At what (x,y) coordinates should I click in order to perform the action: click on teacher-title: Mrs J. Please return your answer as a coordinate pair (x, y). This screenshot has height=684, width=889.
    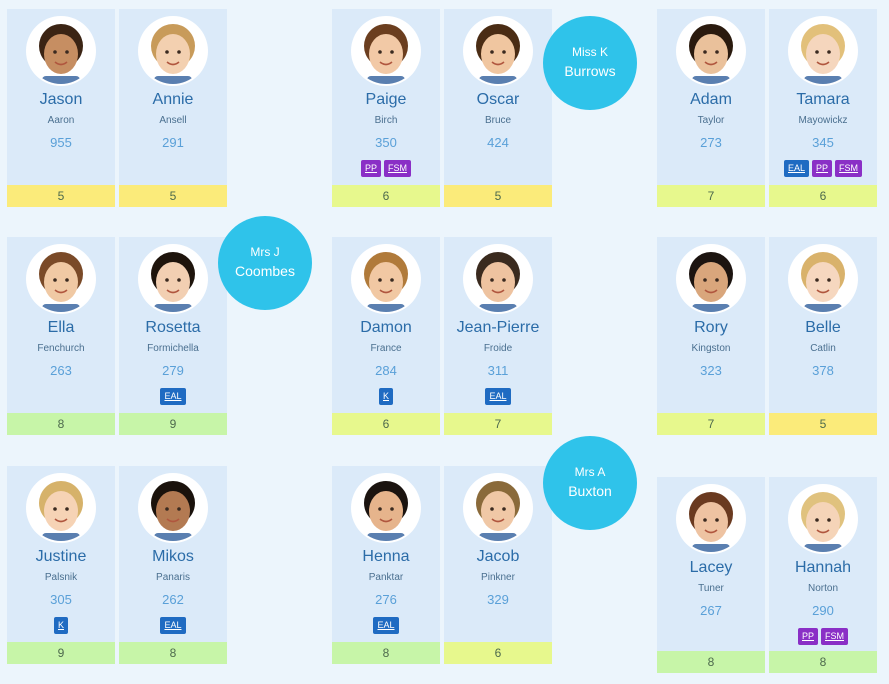
    Looking at the image, I should click on (265, 252).